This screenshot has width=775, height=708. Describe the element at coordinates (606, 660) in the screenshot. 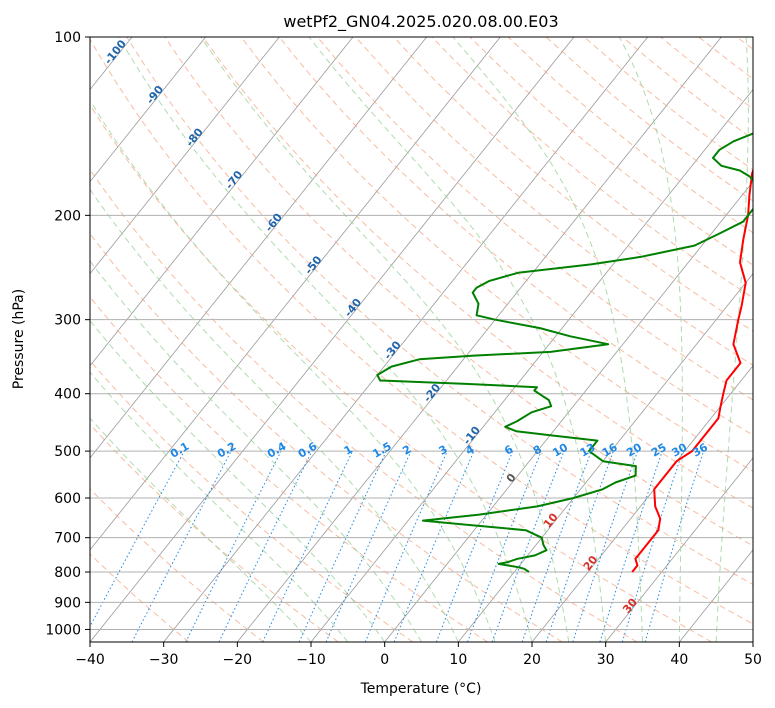

I see `x-tick-label: 30` at that location.